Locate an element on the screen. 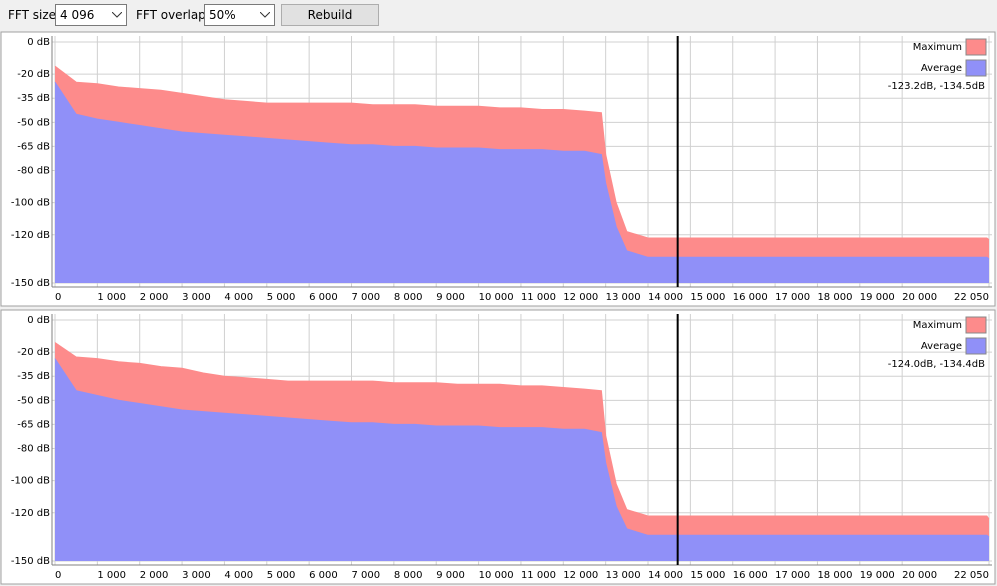  fft-size-select: 4 096 is located at coordinates (91, 15).